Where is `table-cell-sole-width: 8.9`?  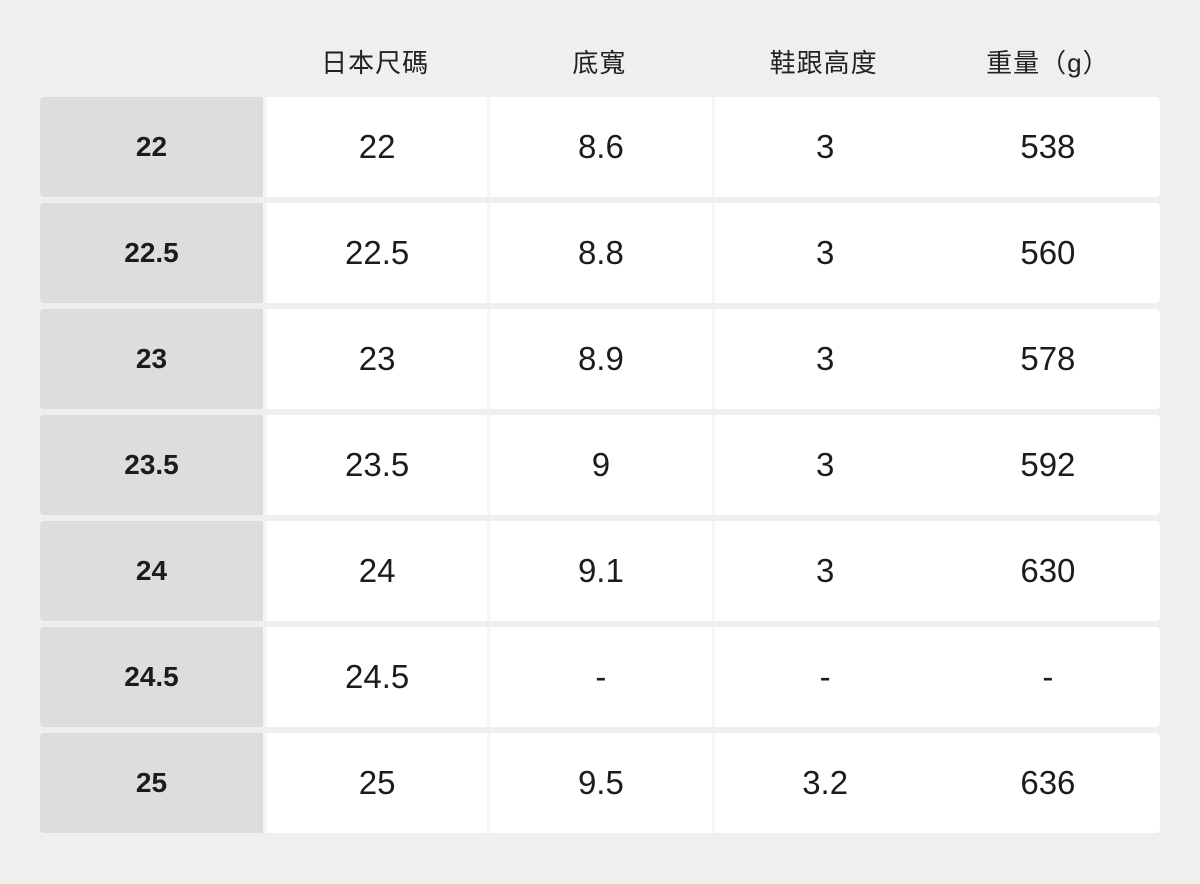
table-cell-sole-width: 8.9 is located at coordinates (599, 359).